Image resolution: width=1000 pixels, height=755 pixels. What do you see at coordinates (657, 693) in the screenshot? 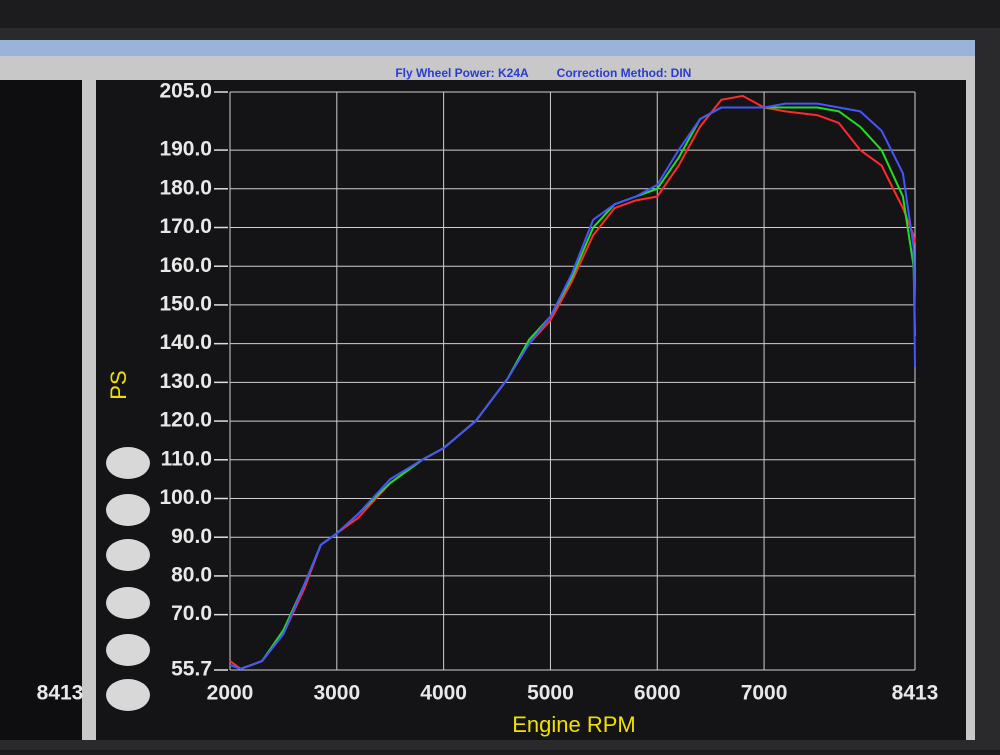
I see `x-tick-label: 6000` at bounding box center [657, 693].